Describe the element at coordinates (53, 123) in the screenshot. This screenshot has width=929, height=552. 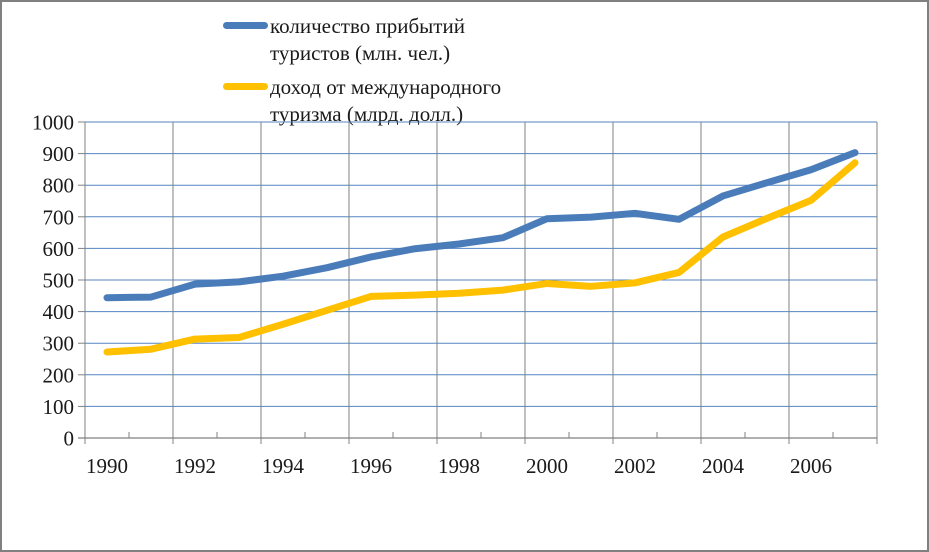
I see `y-axis-label: 1000` at that location.